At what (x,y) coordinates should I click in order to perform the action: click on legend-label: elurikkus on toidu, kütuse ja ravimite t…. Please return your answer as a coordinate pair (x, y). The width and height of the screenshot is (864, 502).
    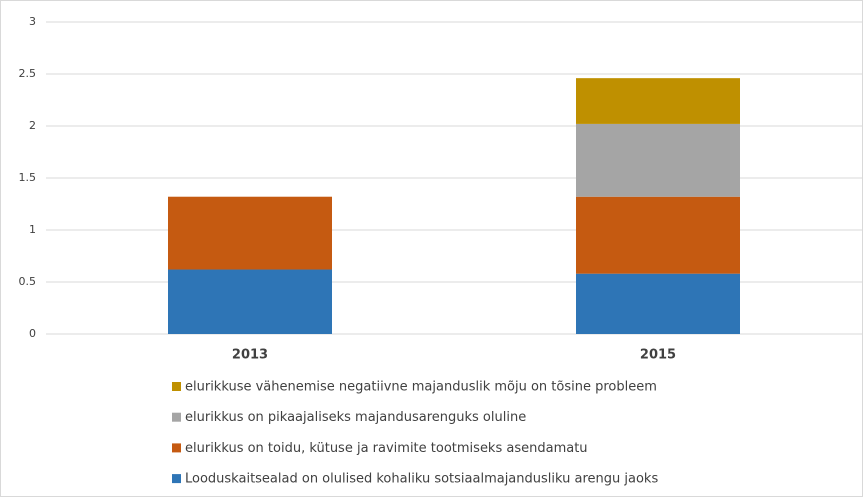
    Looking at the image, I should click on (386, 448).